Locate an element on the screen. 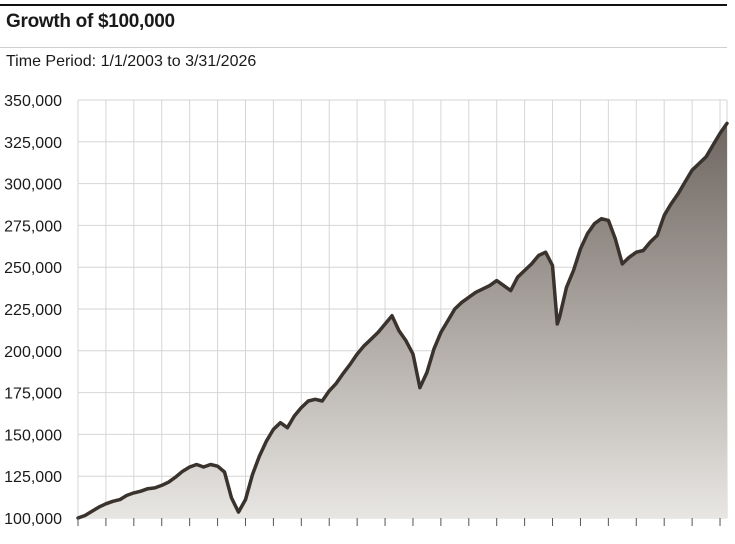  time-period-subtitle: Time Period: 1/1/2003 to 3/31/2026 is located at coordinates (131, 62).